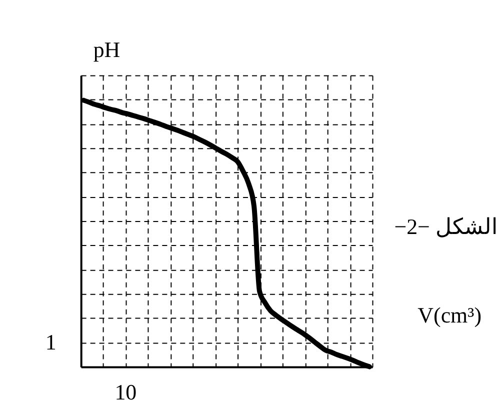 The image size is (503, 409). Describe the element at coordinates (106, 49) in the screenshot. I see `y-axis-title: pH` at that location.